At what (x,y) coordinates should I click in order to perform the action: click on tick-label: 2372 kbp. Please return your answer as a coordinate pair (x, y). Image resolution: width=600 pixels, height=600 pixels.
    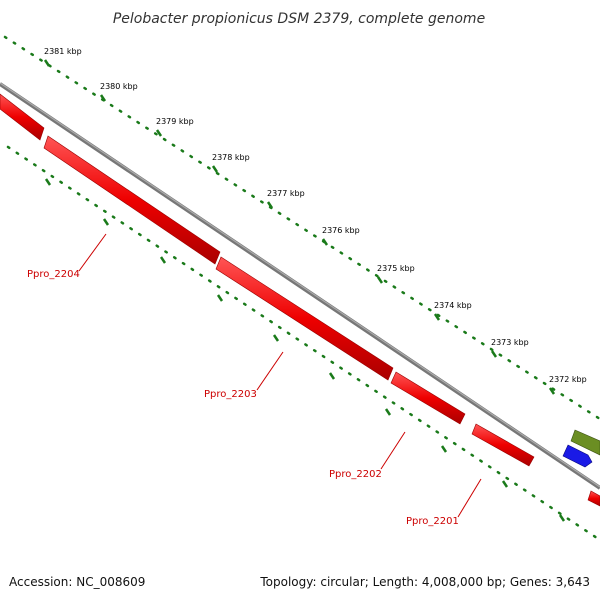
    Looking at the image, I should click on (568, 379).